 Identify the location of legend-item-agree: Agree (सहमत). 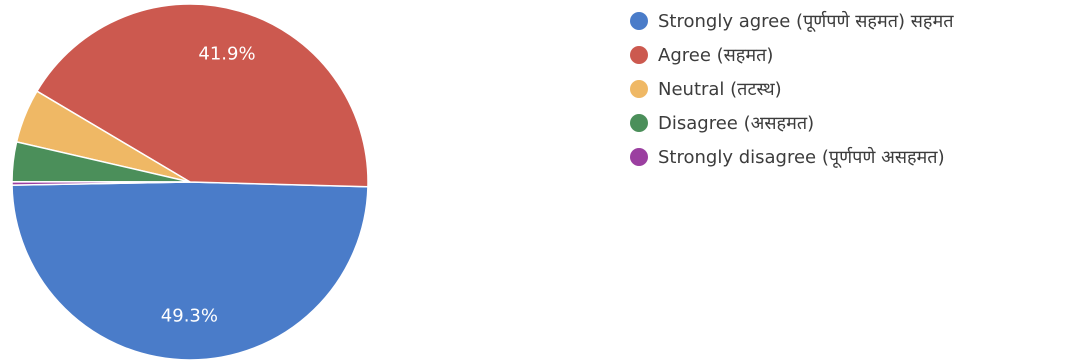
(792, 55).